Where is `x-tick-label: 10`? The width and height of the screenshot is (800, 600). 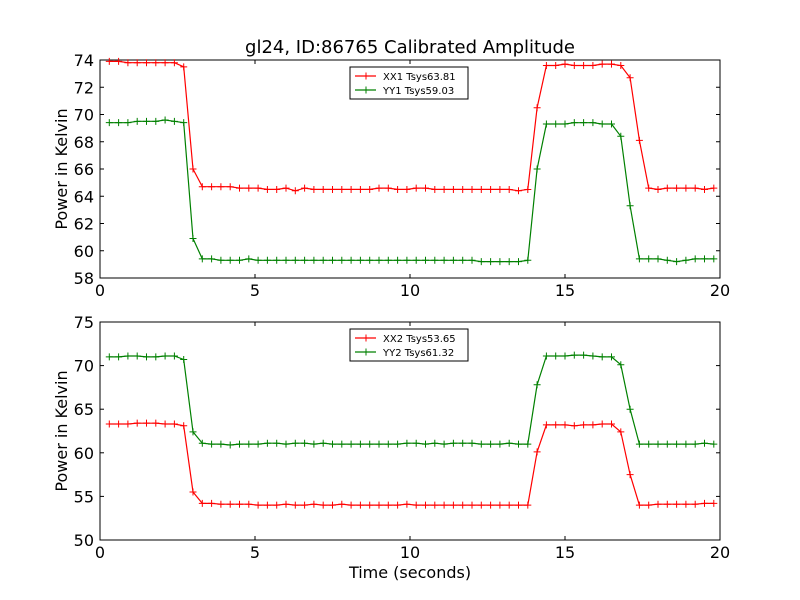 x-tick-label: 10 is located at coordinates (410, 552).